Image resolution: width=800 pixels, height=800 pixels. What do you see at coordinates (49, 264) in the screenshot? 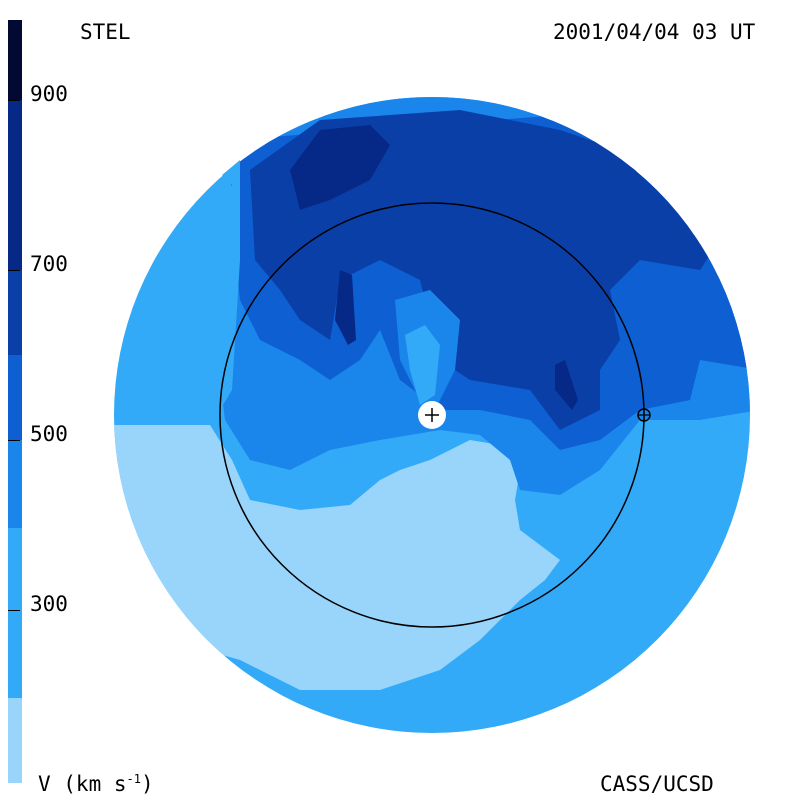
I see `colorbar-label-700: 700` at bounding box center [49, 264].